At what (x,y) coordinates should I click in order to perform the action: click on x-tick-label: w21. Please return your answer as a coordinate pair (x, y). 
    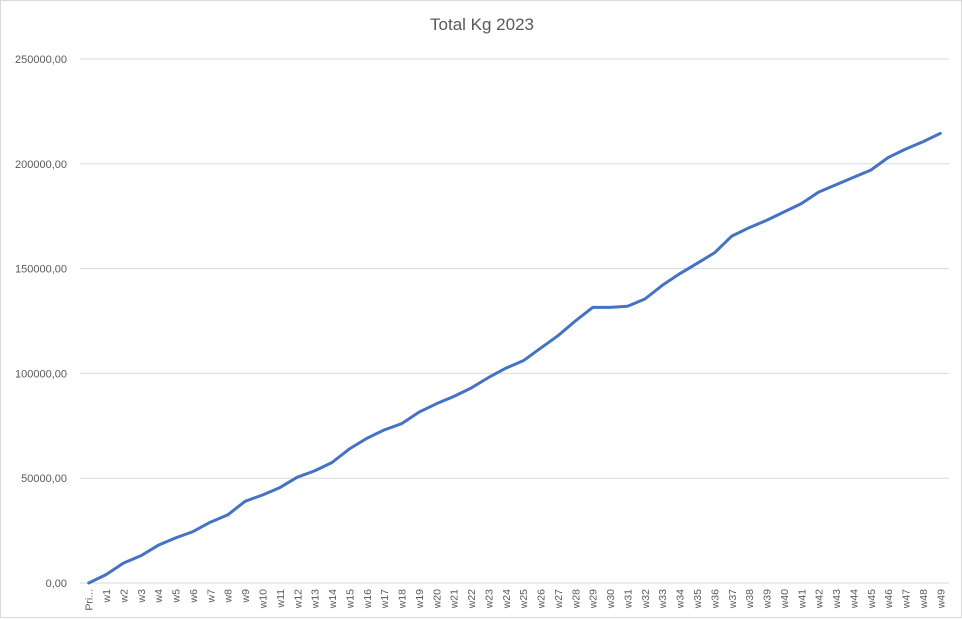
    Looking at the image, I should click on (455, 599).